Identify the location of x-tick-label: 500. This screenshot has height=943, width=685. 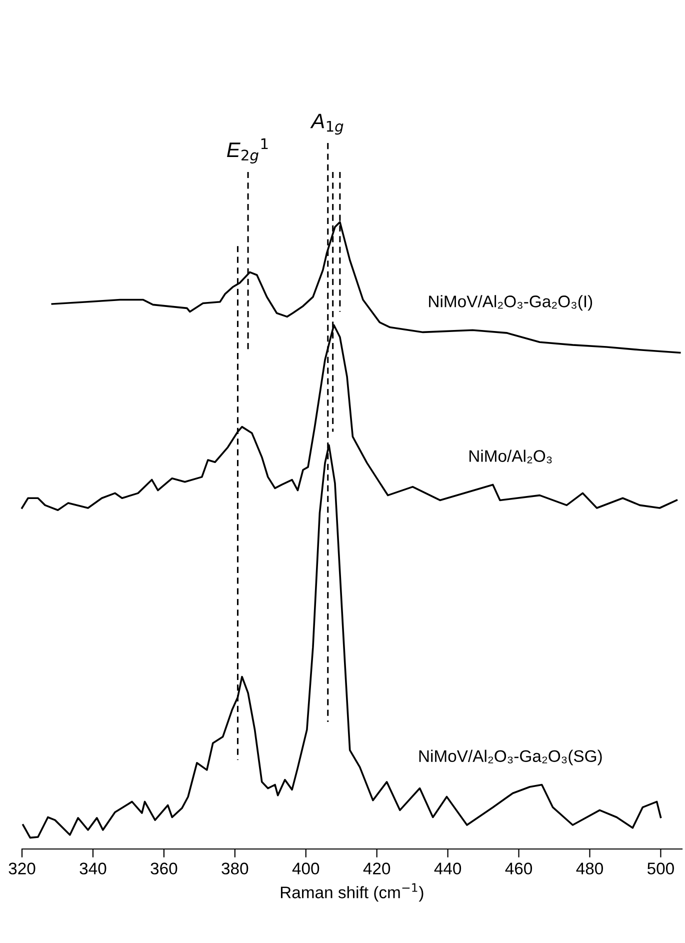
(660, 868).